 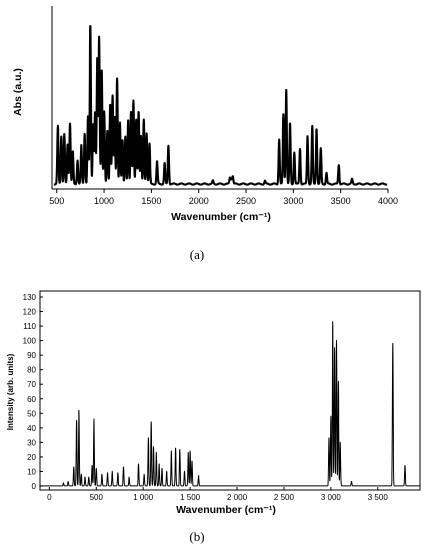 I want to click on chart-b-x-tick-label: 500, so click(x=97, y=497).